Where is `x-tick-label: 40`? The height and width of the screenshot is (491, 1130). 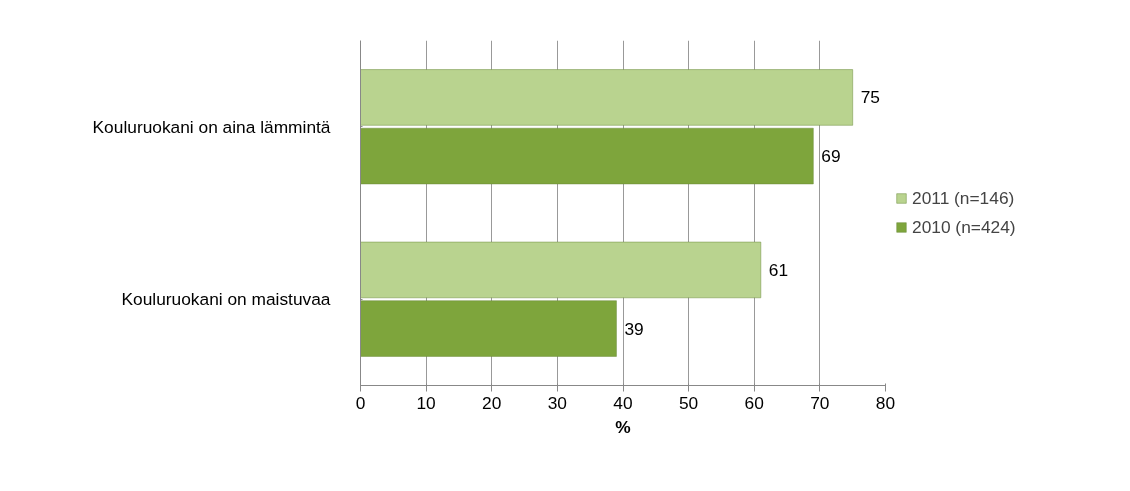 x-tick-label: 40 is located at coordinates (623, 402).